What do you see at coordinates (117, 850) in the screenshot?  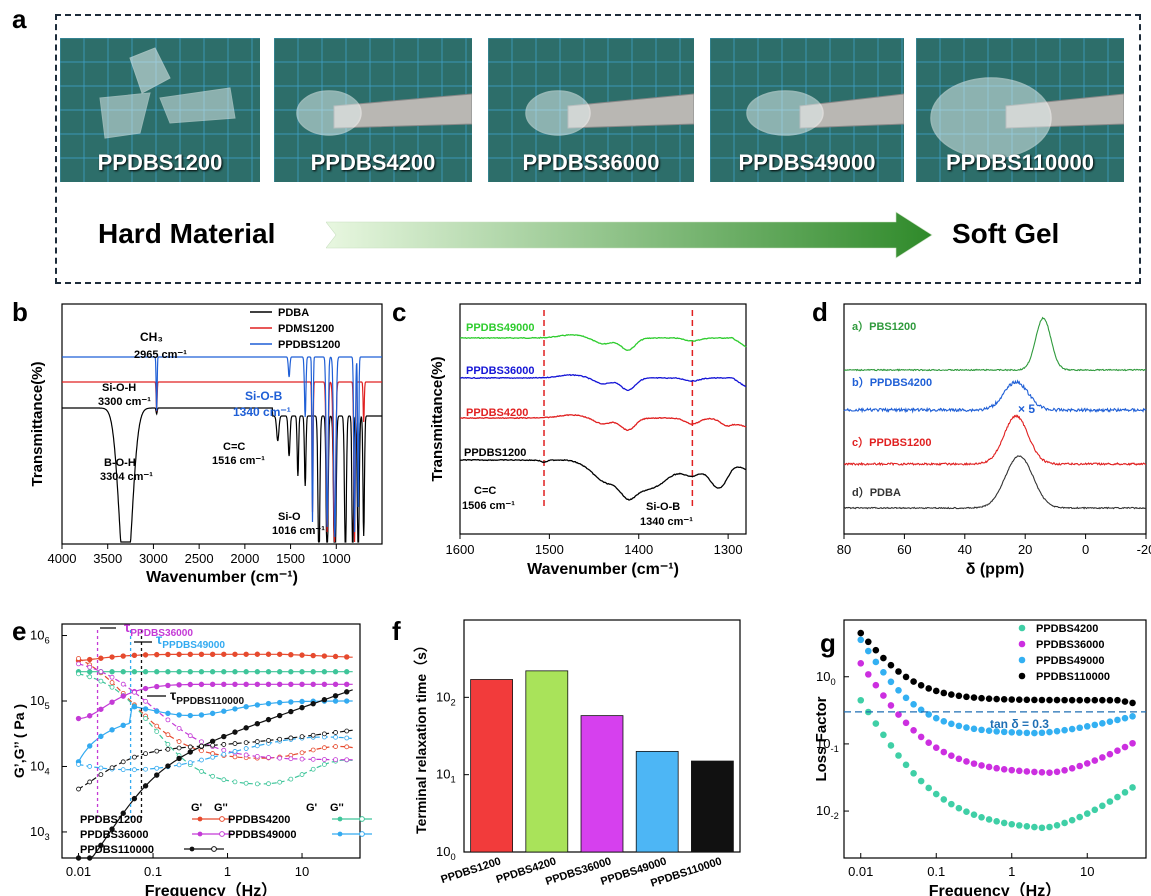 I see `legend-label: PPDBS110000` at bounding box center [117, 850].